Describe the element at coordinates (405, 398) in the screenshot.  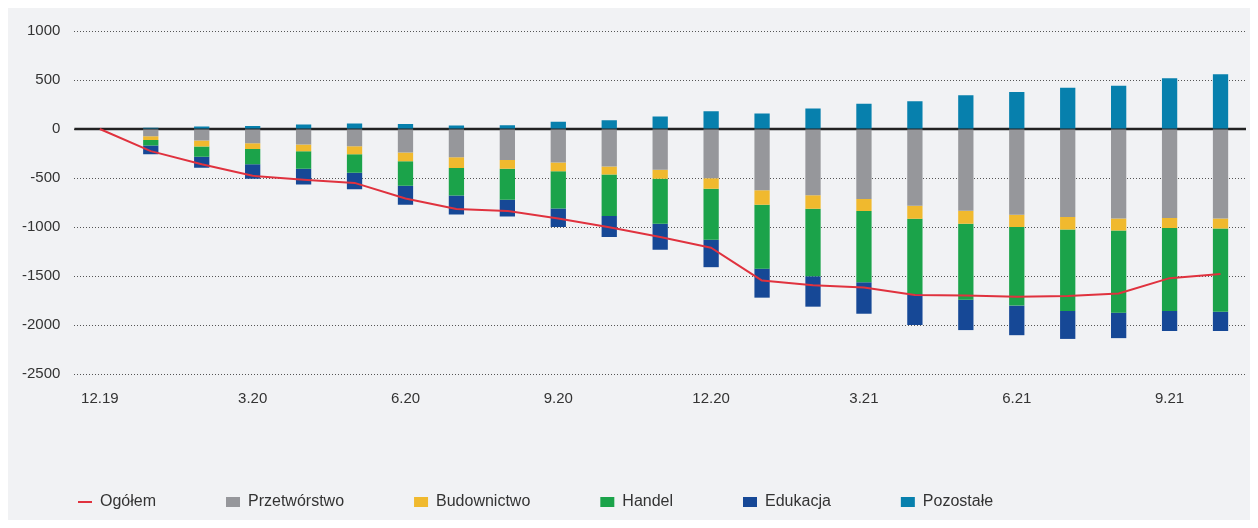
I see `x-tick-label: 6.20` at that location.